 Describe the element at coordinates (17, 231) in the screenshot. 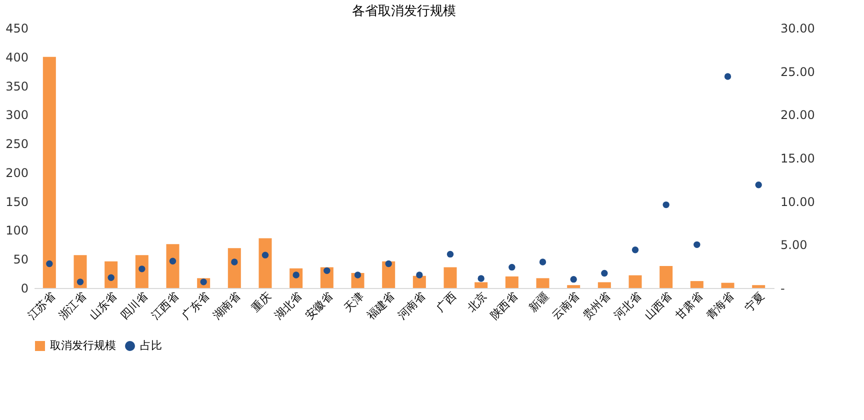

I see `y-tick-label: 100` at that location.